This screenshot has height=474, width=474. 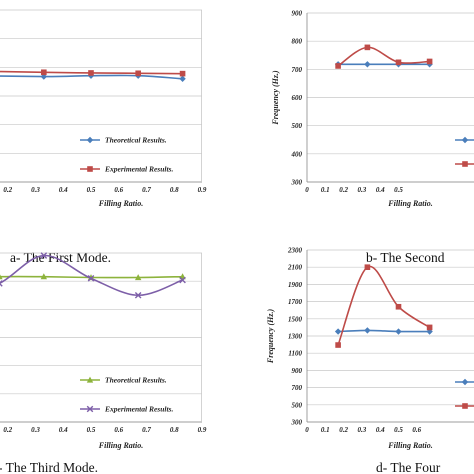 What do you see at coordinates (295, 268) in the screenshot?
I see `y-tick-label: 2100` at bounding box center [295, 268].